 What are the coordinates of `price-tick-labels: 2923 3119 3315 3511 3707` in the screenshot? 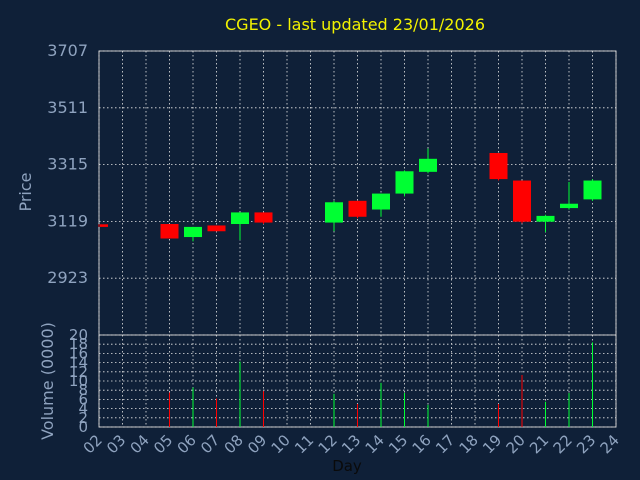 It's located at (67, 164).